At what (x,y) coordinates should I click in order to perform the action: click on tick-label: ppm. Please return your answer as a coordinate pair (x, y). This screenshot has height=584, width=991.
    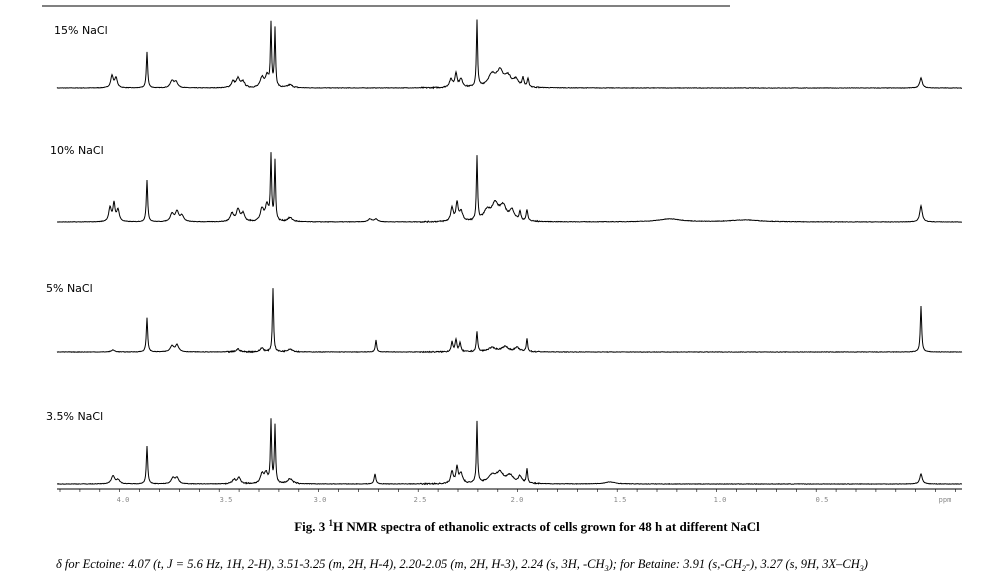
    Looking at the image, I should click on (945, 500).